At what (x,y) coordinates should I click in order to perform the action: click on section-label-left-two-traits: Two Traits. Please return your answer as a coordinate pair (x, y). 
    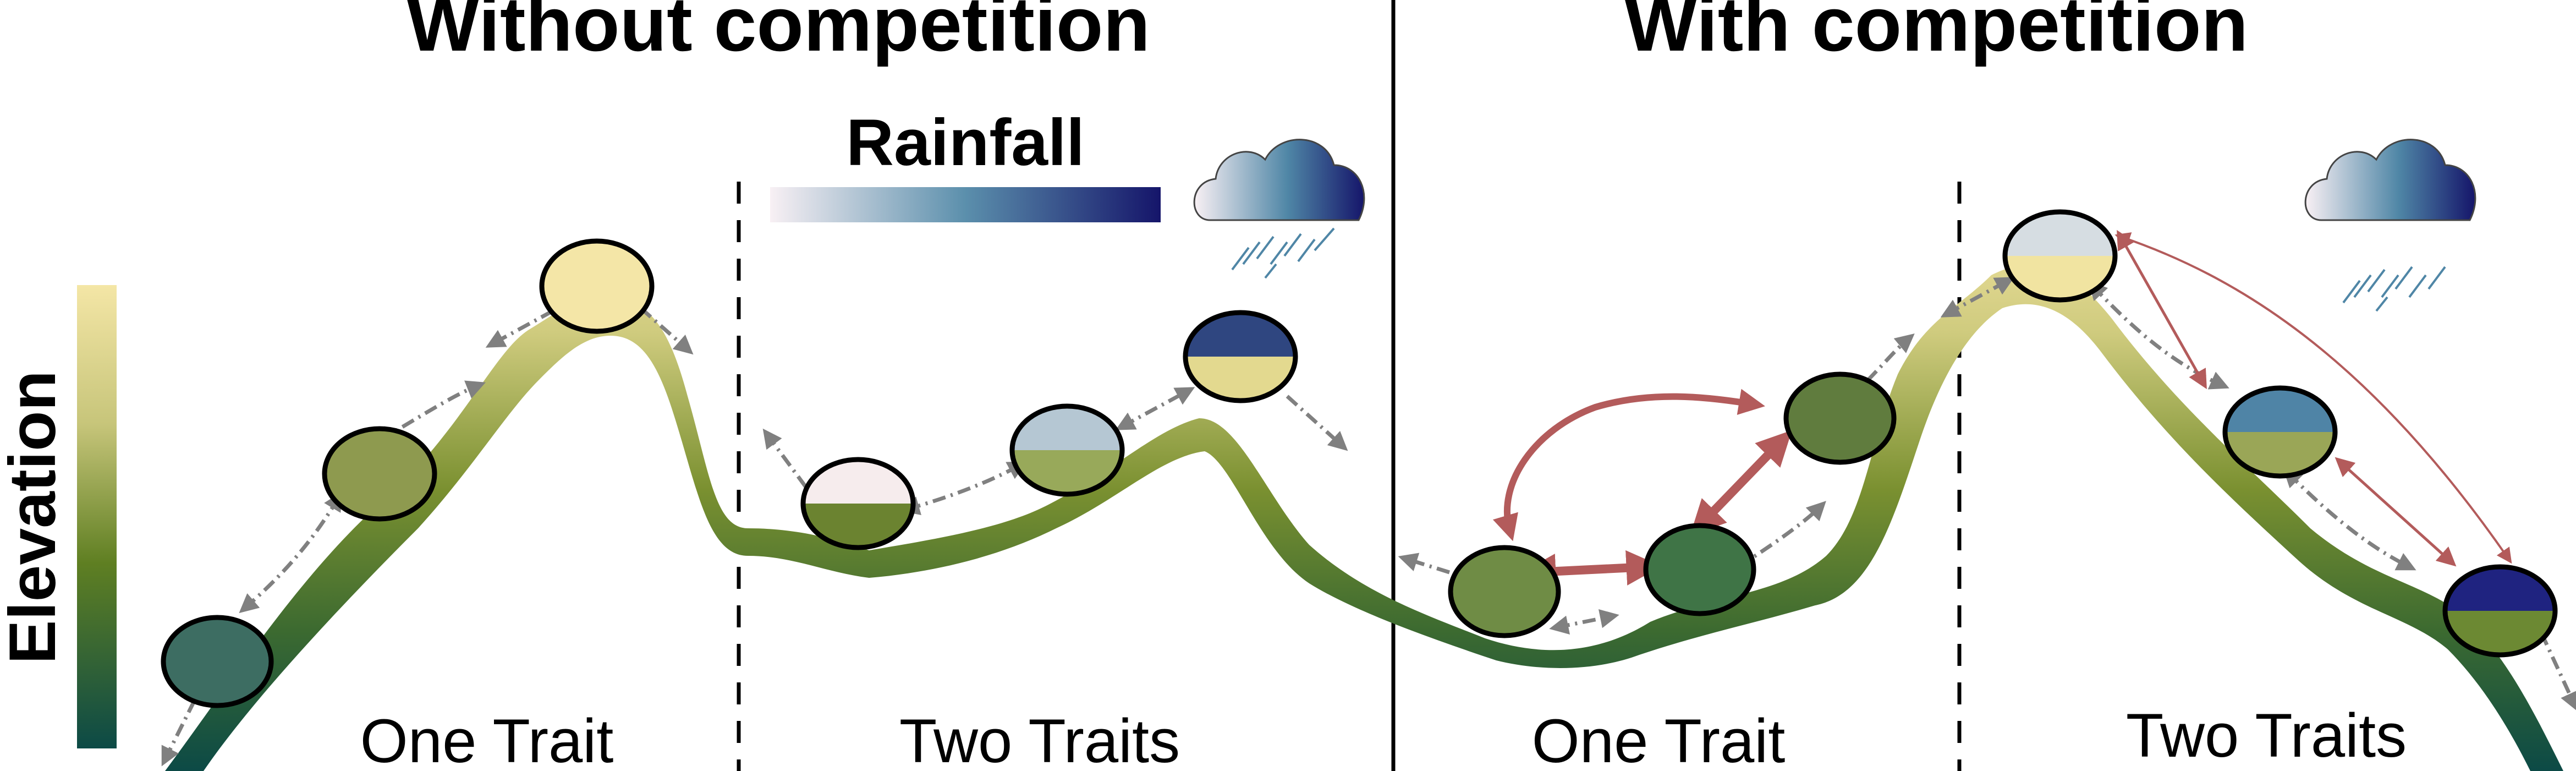
    Looking at the image, I should click on (1039, 739).